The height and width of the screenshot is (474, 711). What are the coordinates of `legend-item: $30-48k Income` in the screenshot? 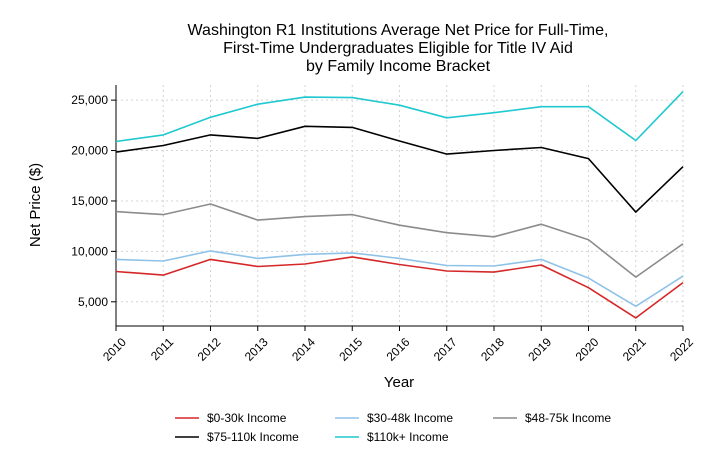 It's located at (394, 418).